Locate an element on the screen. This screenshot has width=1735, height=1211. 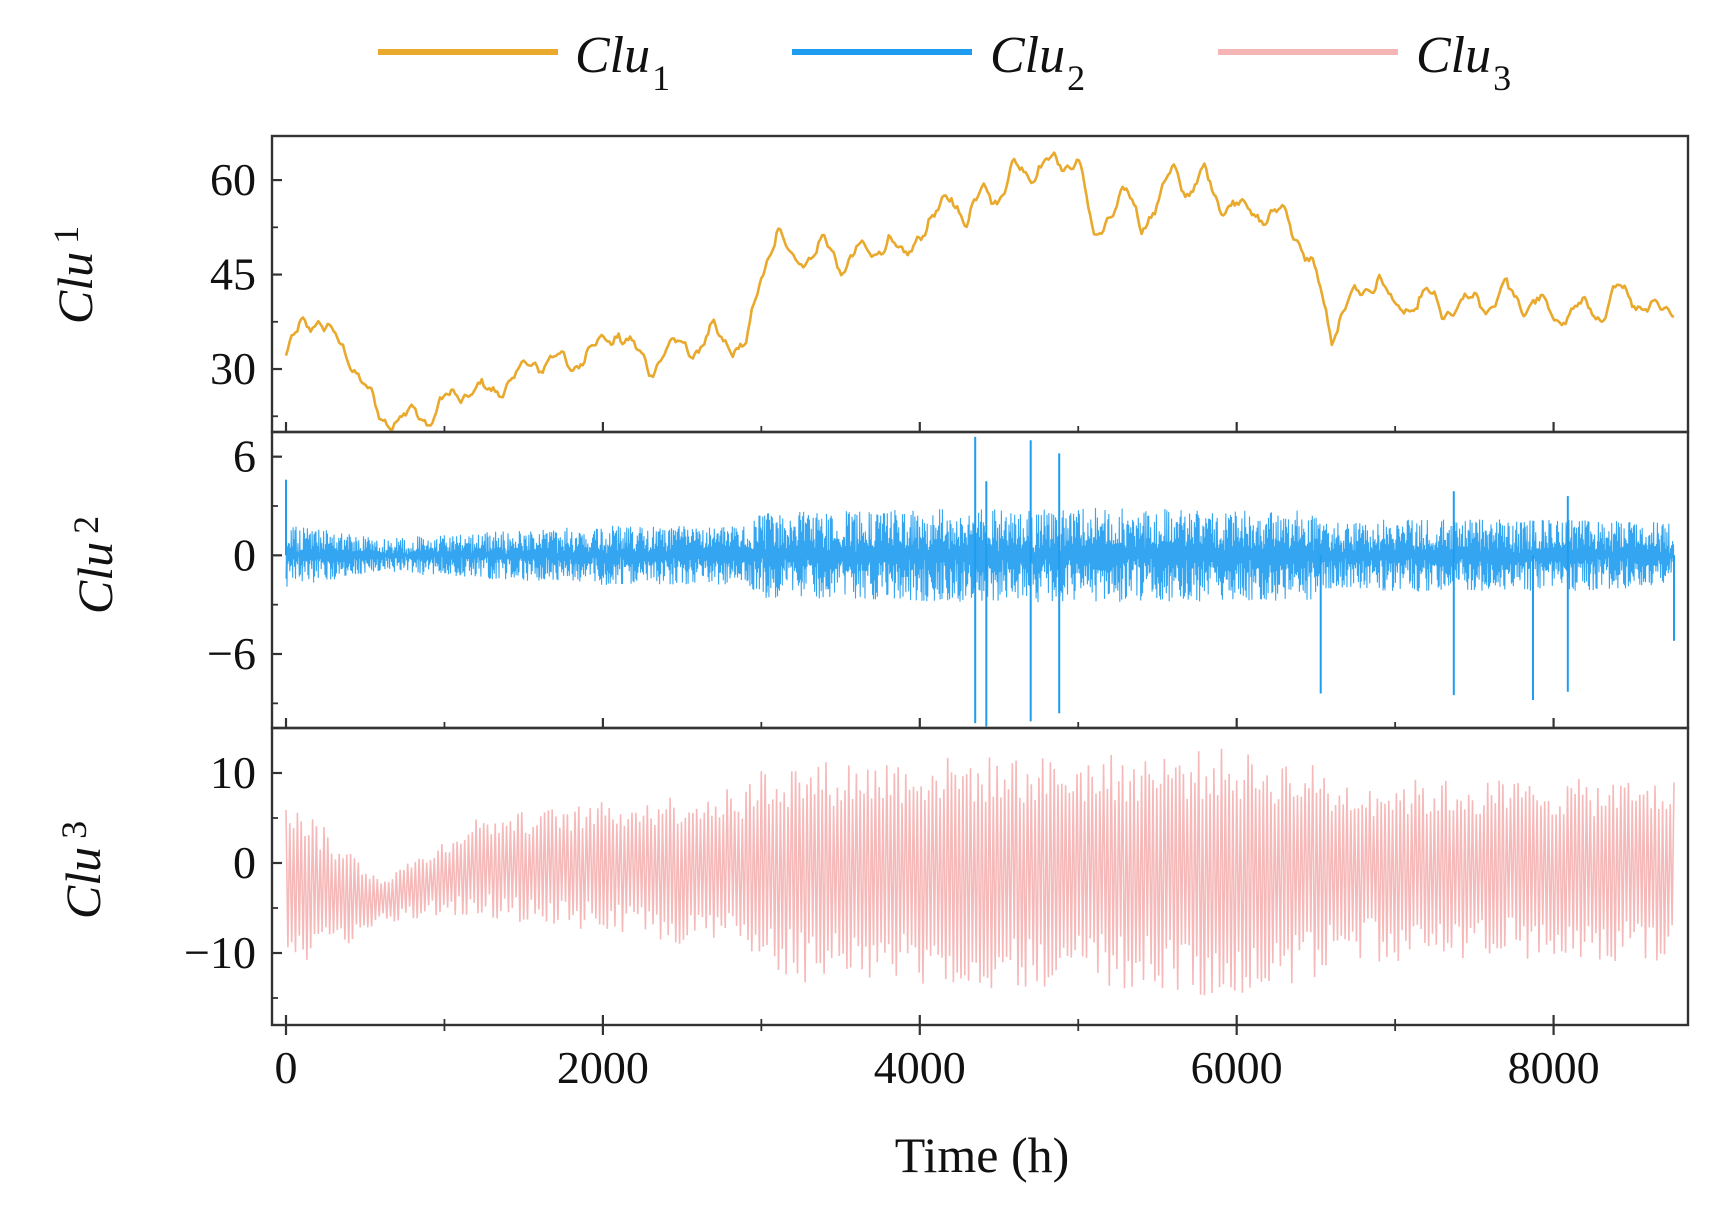
y-tick-label-clu3-0: −10 is located at coordinates (220, 952).